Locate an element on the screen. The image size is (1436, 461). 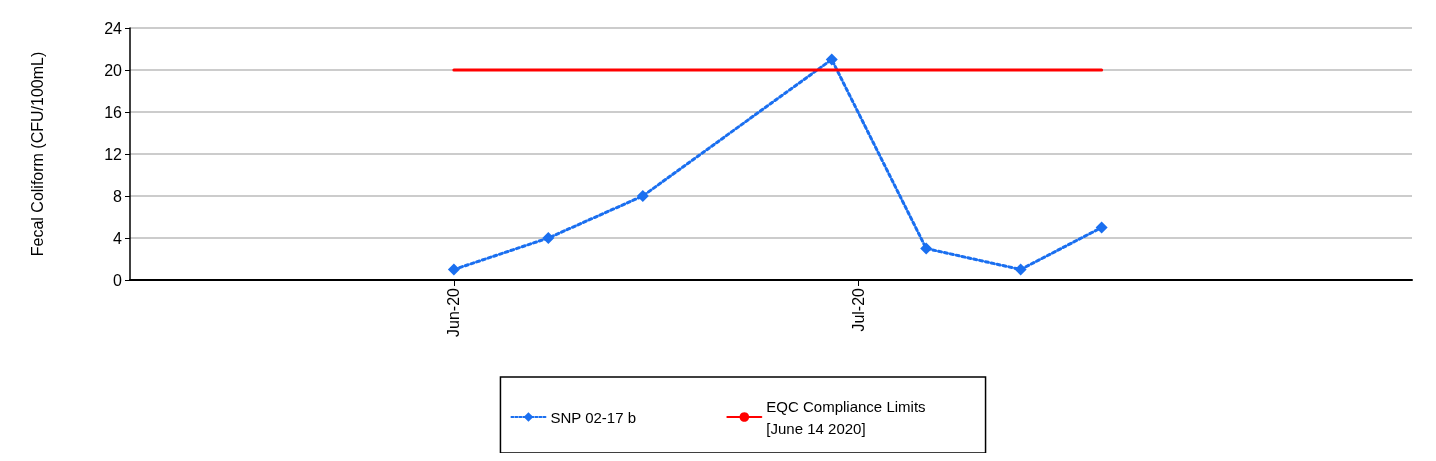
y-tick-label: 8 is located at coordinates (118, 196).